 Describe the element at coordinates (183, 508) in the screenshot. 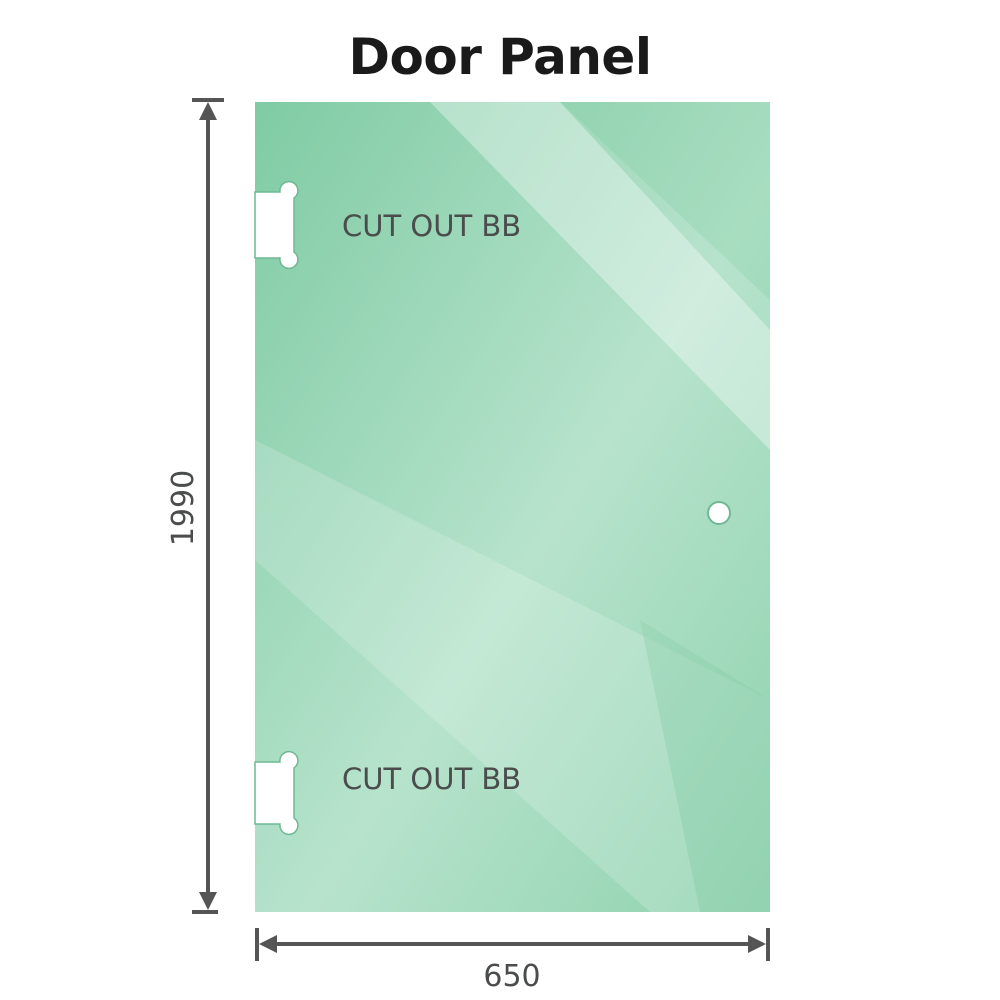

I see `height-dimension-label: 1990` at that location.